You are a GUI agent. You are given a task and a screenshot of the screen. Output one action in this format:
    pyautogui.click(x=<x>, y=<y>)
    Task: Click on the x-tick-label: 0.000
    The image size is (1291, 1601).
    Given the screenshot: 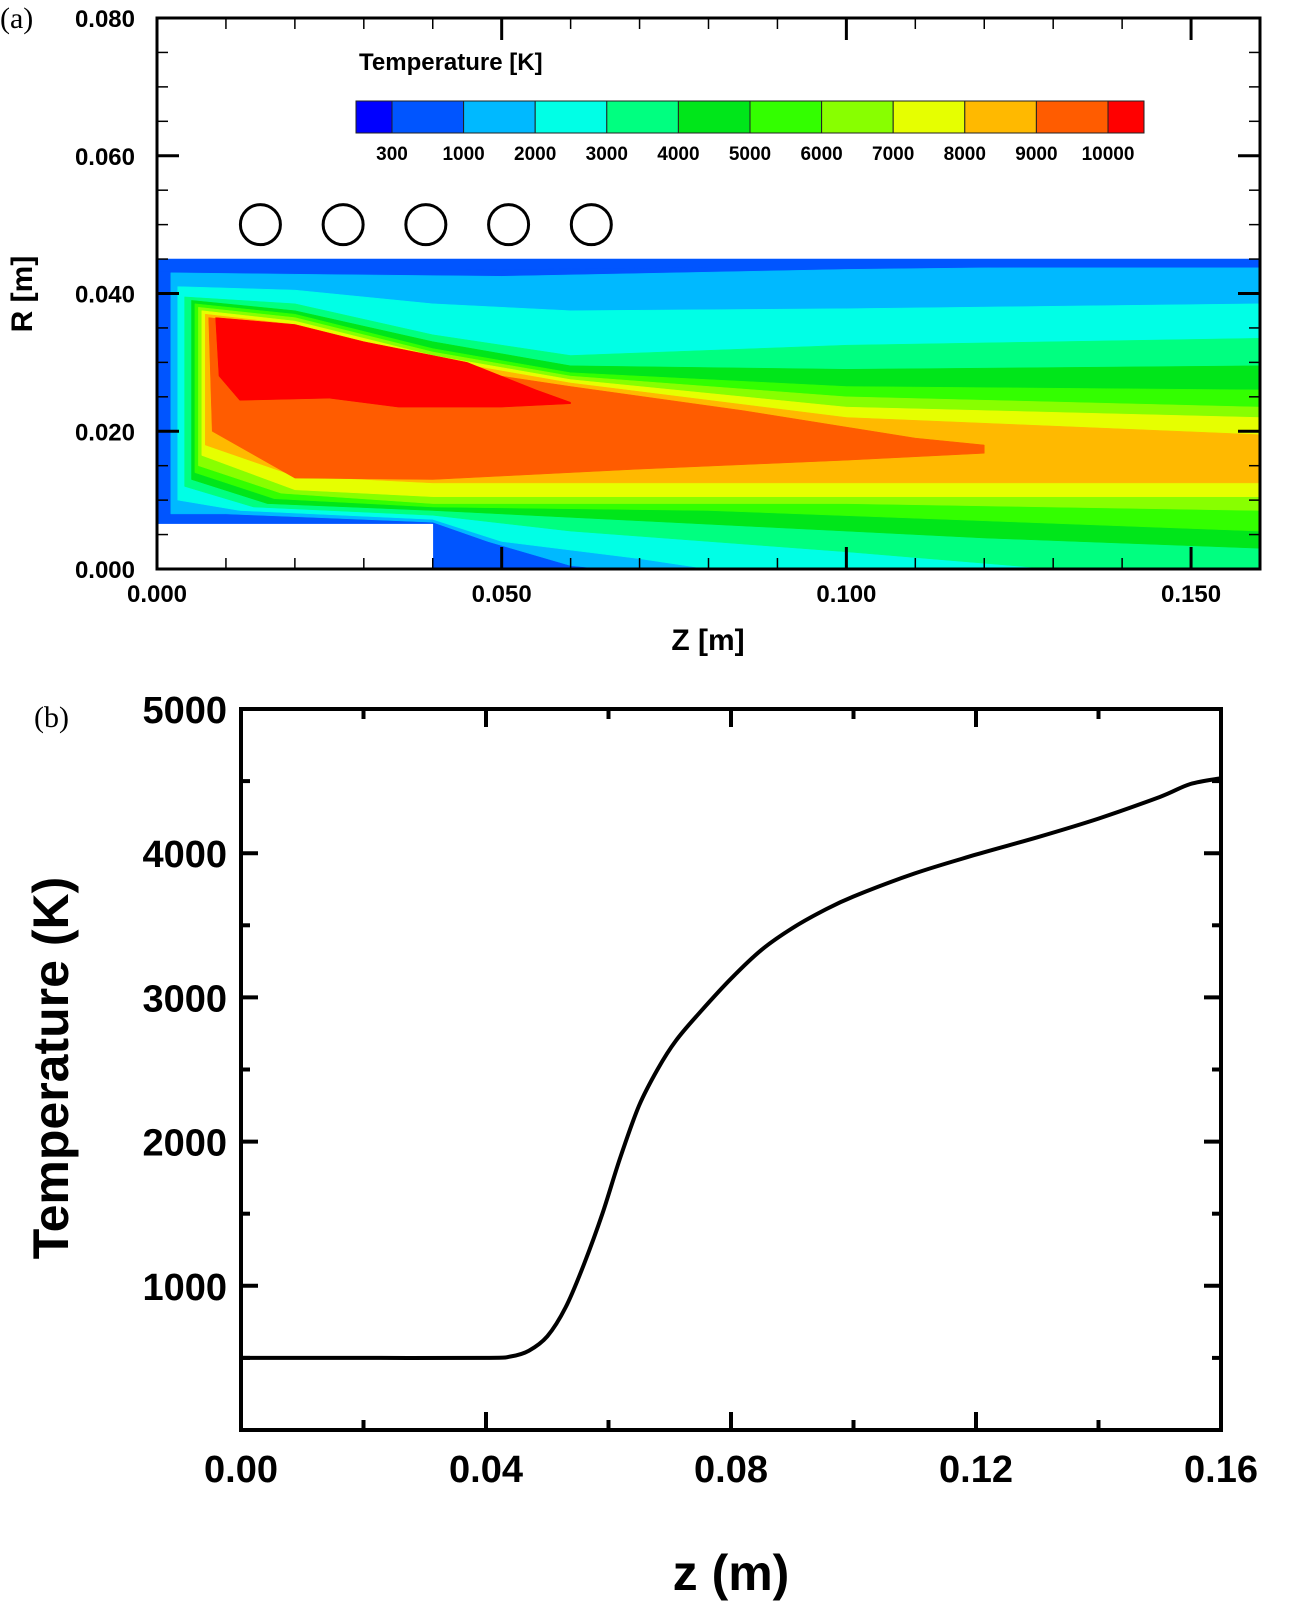 What is the action you would take?
    pyautogui.click(x=157, y=594)
    